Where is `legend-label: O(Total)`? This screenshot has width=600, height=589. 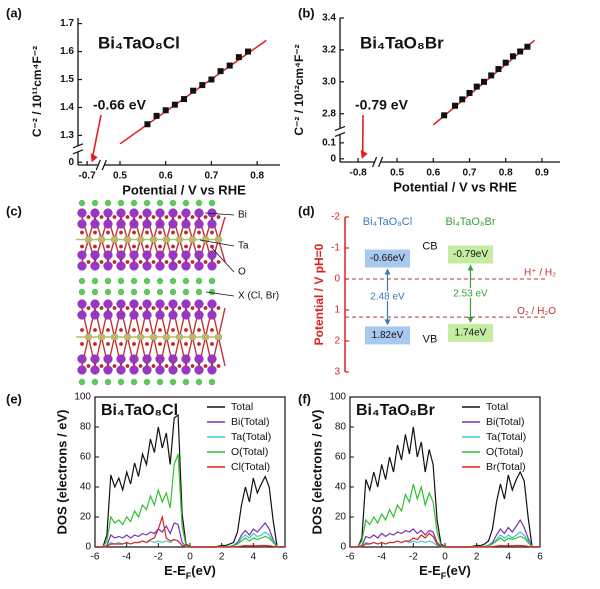
legend-label: O(Total) is located at coordinates (249, 452).